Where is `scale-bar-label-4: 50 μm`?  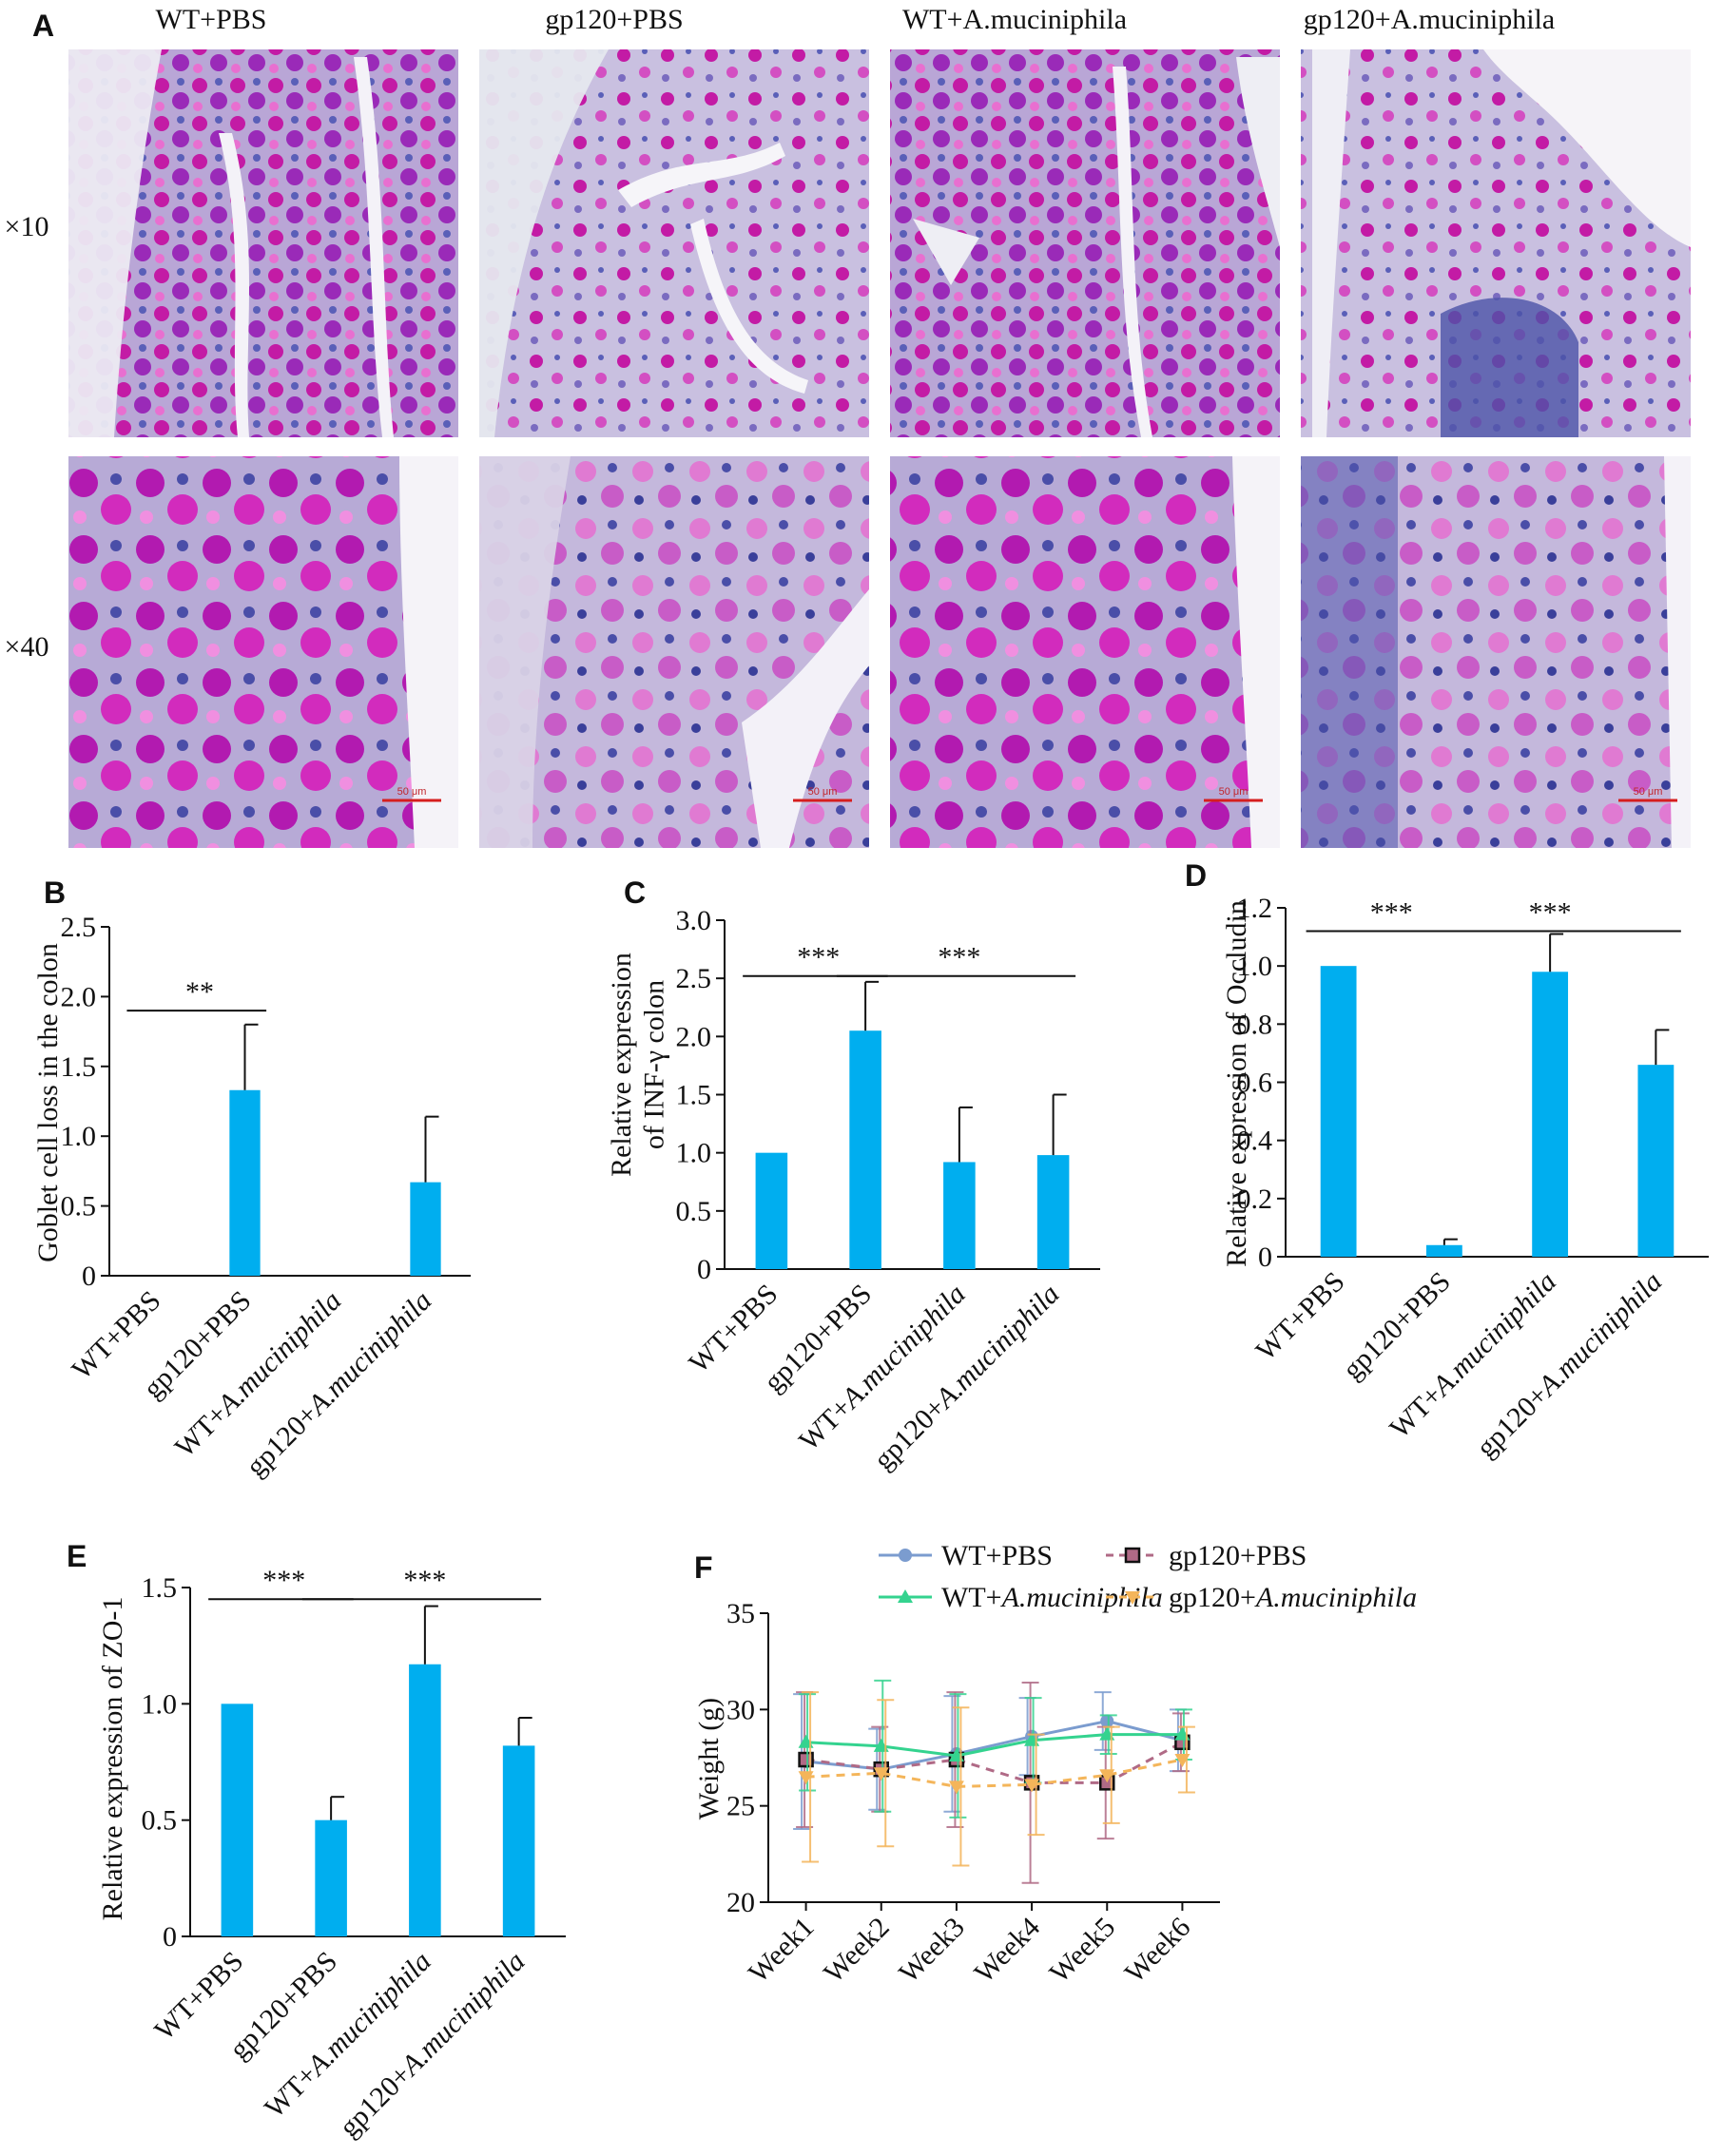
scale-bar-label-4: 50 μm is located at coordinates (1648, 792).